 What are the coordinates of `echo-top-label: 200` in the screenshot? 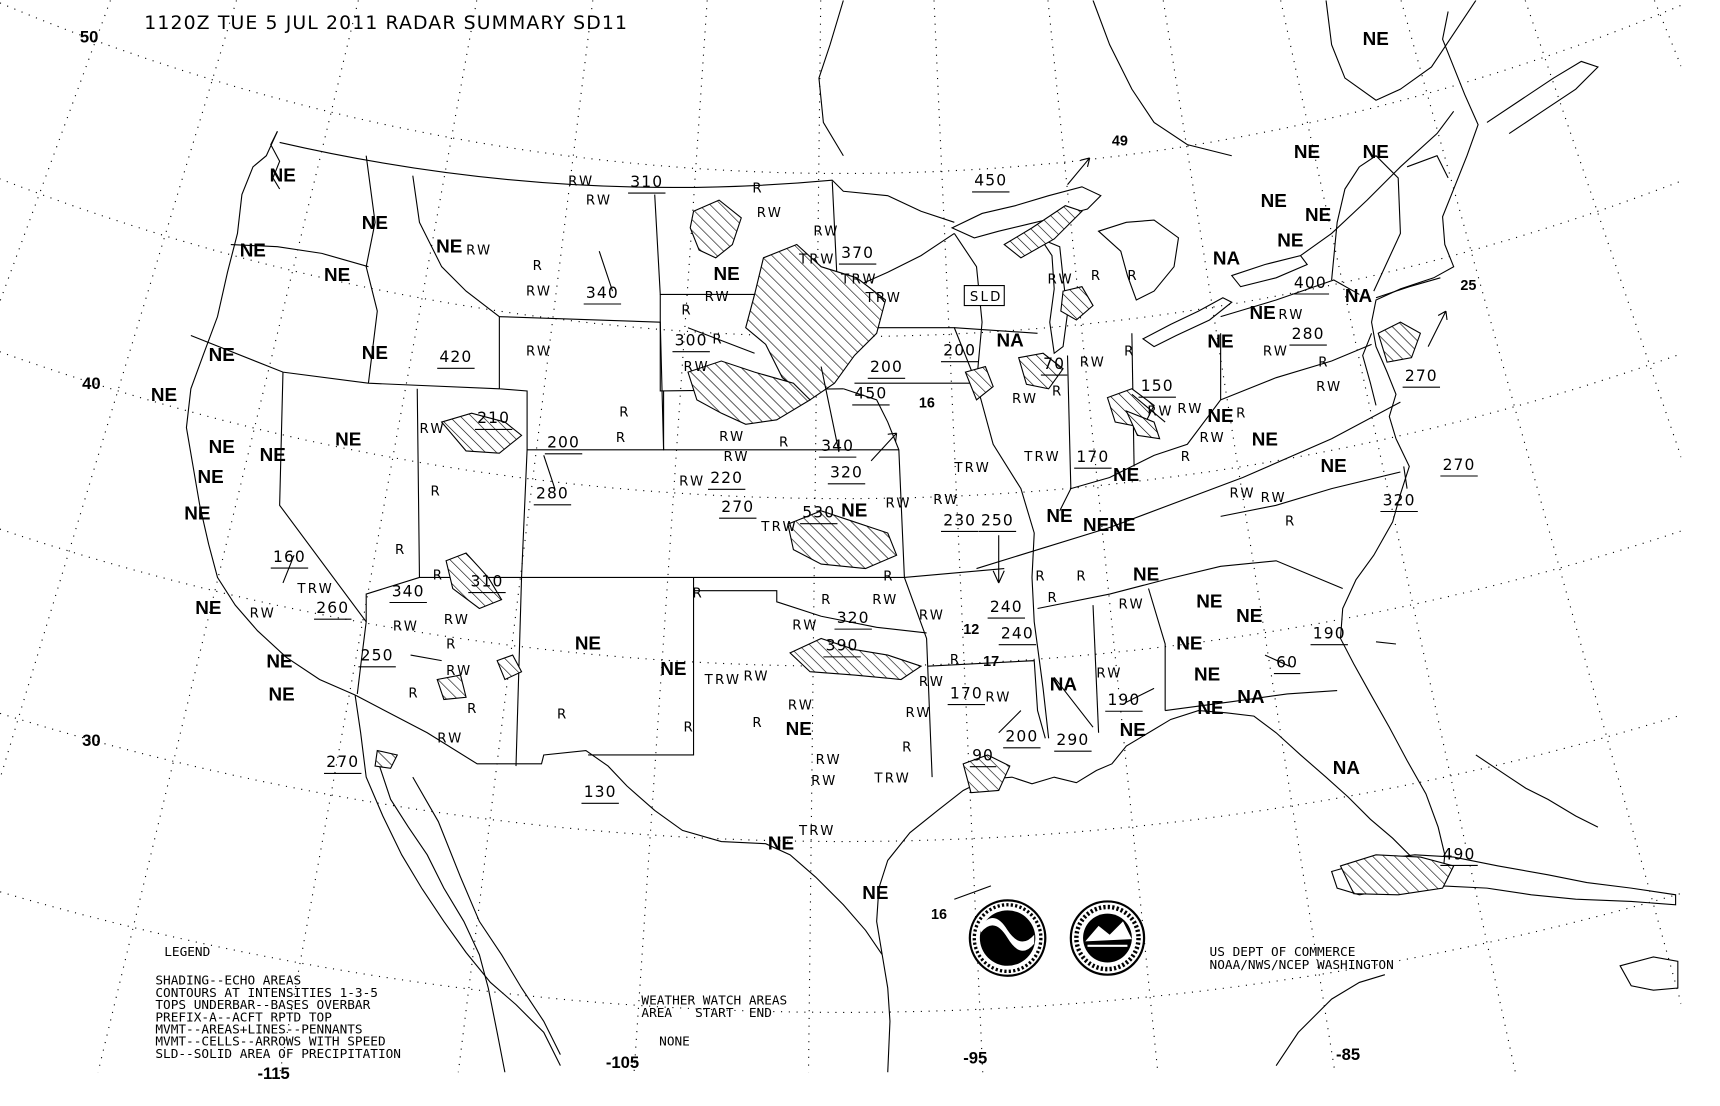 It's located at (1021, 737).